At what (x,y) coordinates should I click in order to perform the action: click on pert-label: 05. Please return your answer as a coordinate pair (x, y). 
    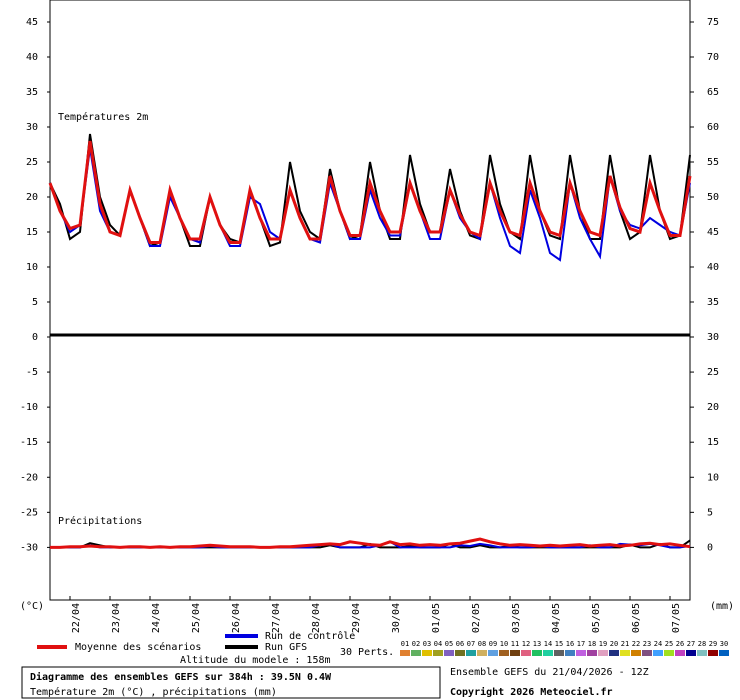
    Looking at the image, I should click on (449, 644).